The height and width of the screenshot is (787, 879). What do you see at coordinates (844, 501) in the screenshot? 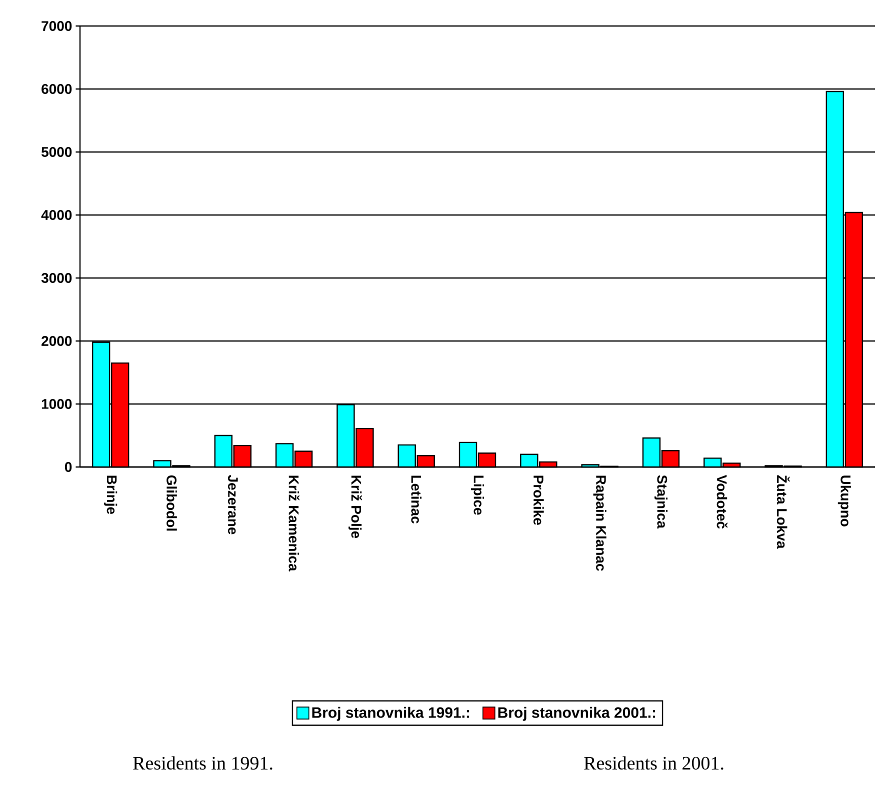
I see `x-tick-label: Ukupno` at bounding box center [844, 501].